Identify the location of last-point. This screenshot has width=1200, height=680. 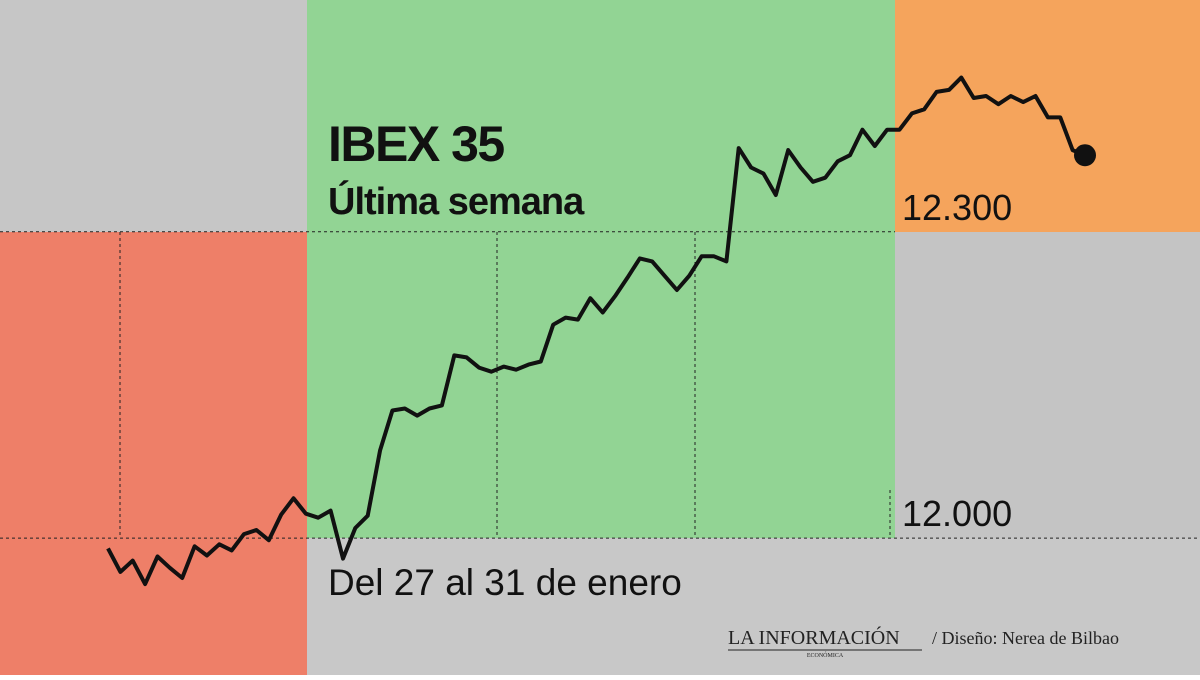
(1085, 155).